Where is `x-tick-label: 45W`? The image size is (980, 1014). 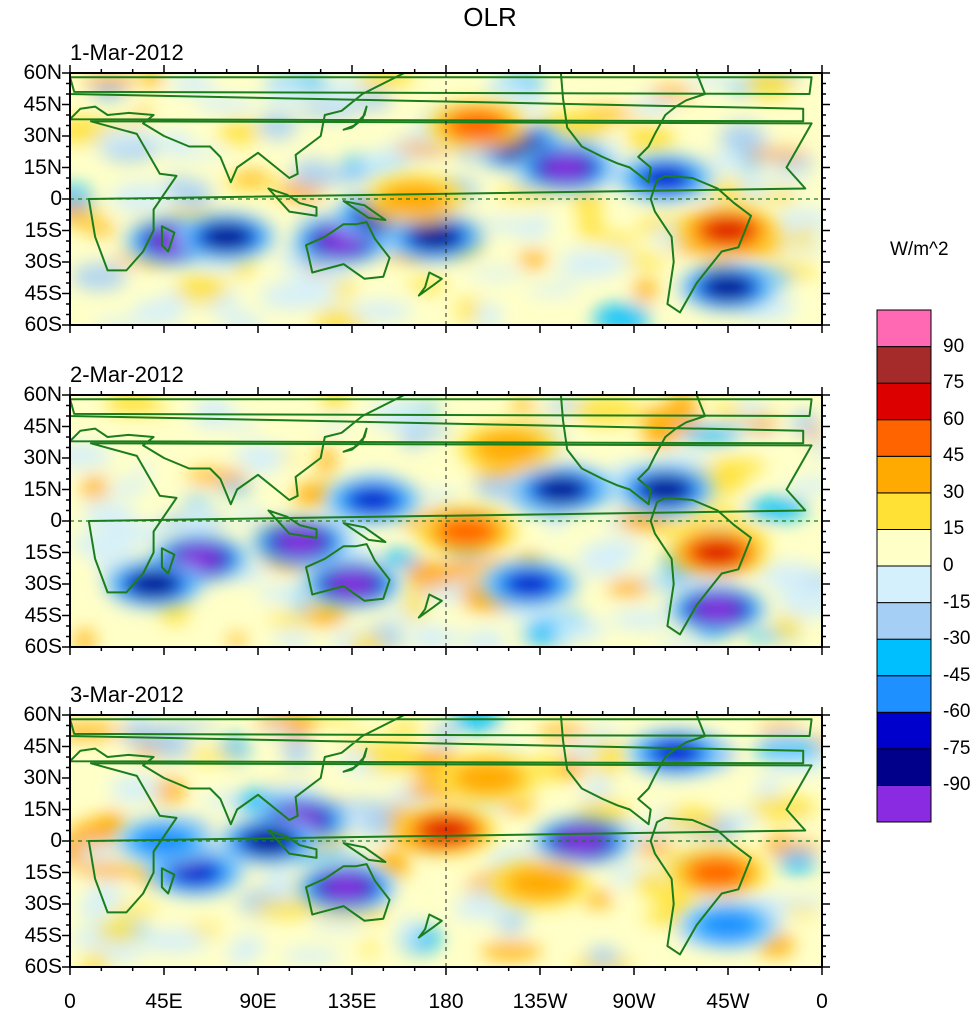
x-tick-label: 45W is located at coordinates (728, 1001).